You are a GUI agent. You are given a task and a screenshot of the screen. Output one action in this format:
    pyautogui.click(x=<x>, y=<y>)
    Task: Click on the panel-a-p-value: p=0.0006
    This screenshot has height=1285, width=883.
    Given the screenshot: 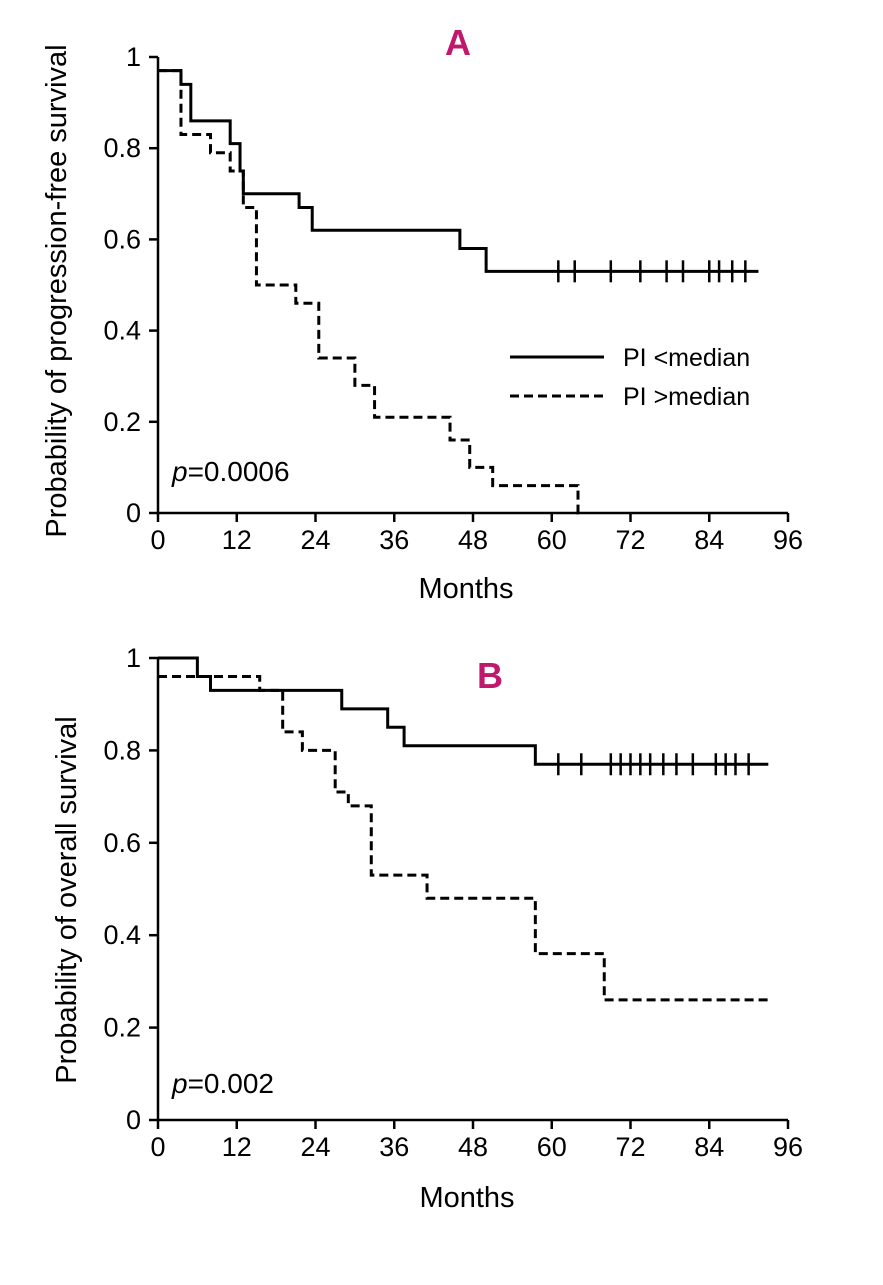 What is the action you would take?
    pyautogui.click(x=230, y=471)
    